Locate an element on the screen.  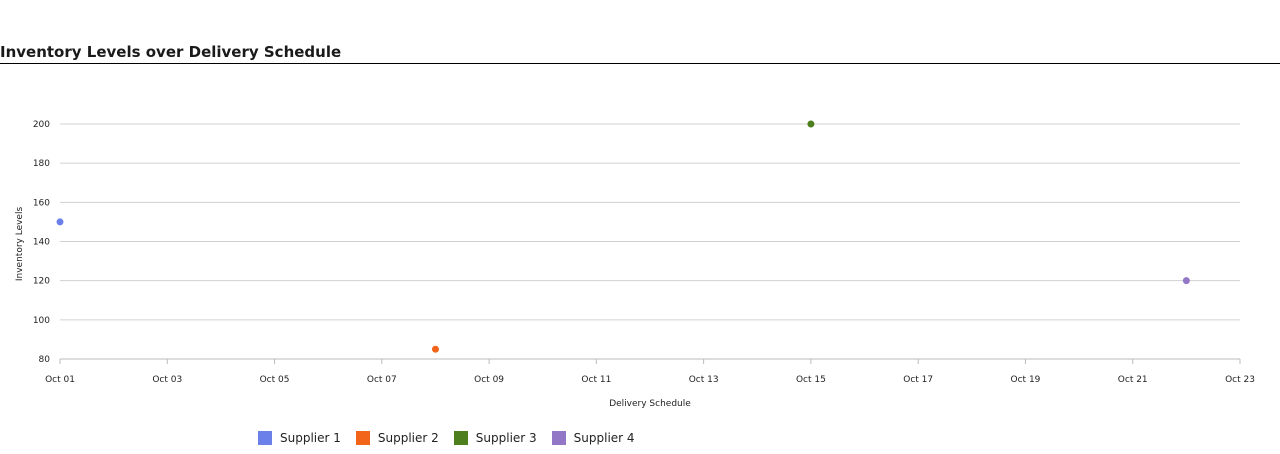
y-tick-label: 200 is located at coordinates (41, 125).